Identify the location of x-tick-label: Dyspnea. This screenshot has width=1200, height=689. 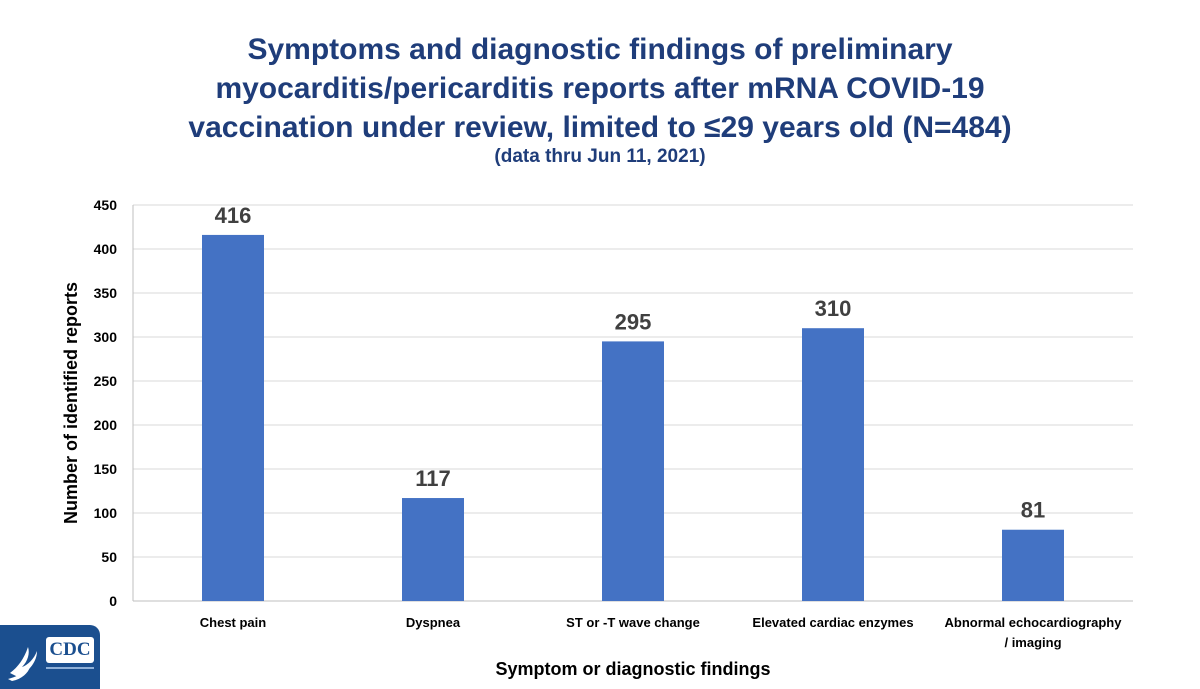
(433, 622).